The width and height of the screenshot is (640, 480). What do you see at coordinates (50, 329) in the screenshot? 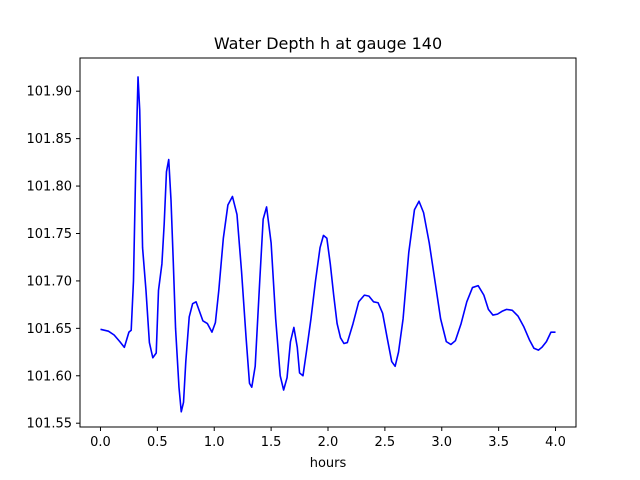
I see `y-tick-label: 101.65` at bounding box center [50, 329].